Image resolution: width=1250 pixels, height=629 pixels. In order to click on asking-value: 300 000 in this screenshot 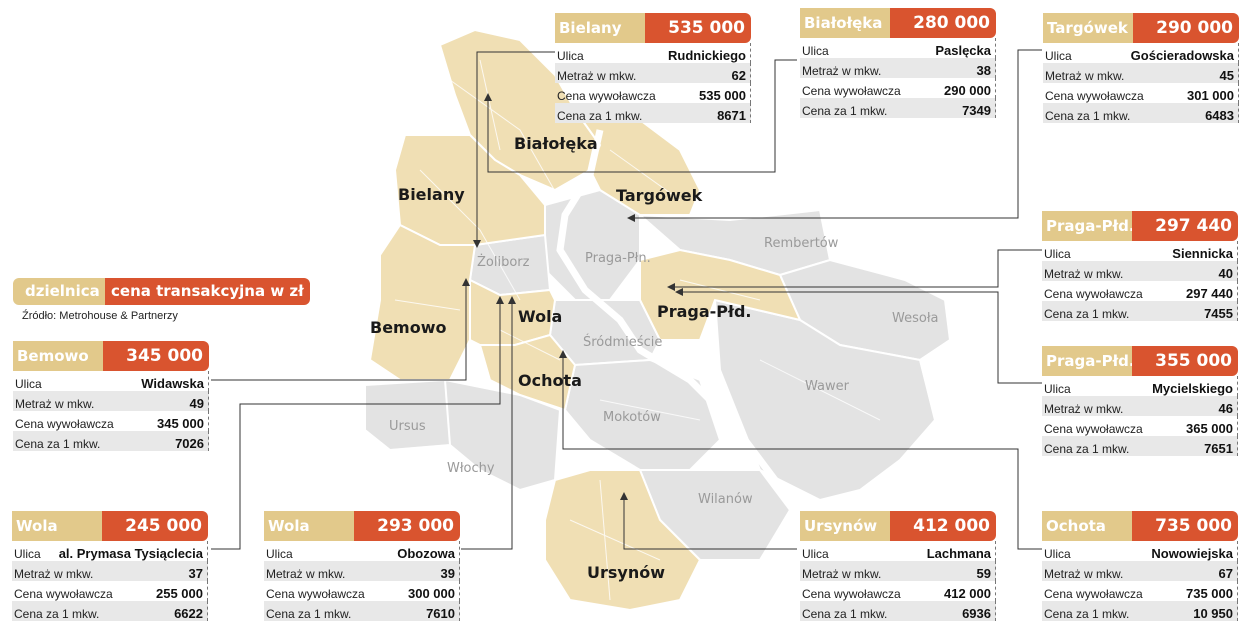, I will do `click(431, 593)`.